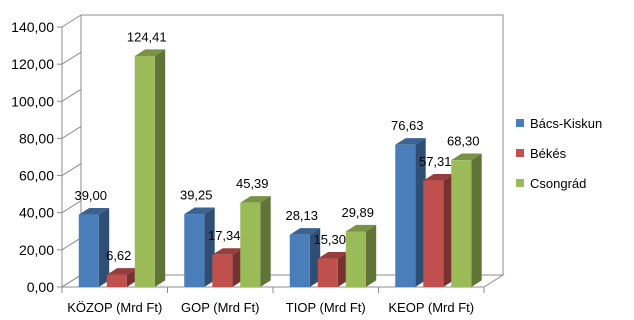 The image size is (634, 320). What do you see at coordinates (36, 213) in the screenshot?
I see `y-tick-label: 40,00` at bounding box center [36, 213].